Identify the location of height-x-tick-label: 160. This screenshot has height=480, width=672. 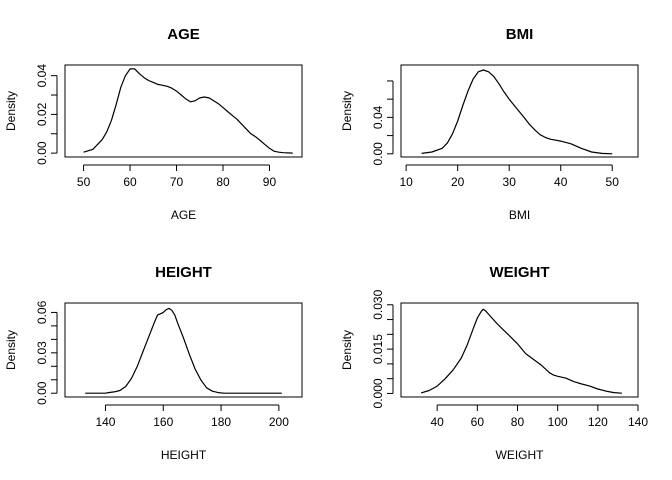
(163, 422).